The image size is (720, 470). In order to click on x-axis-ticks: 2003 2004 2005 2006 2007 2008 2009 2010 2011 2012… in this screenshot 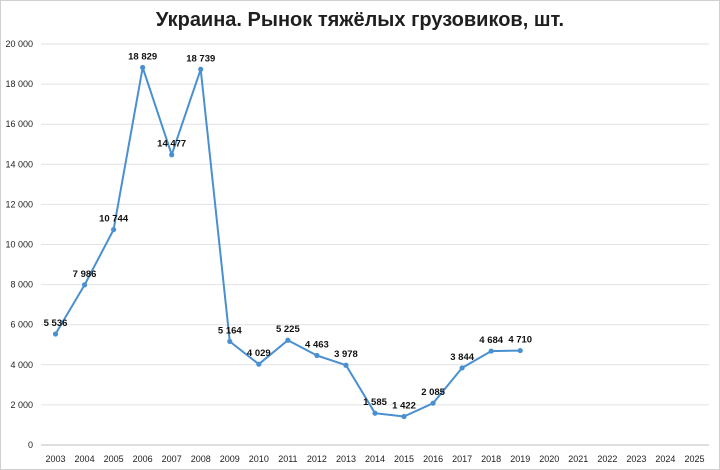, I will do `click(375, 459)`.